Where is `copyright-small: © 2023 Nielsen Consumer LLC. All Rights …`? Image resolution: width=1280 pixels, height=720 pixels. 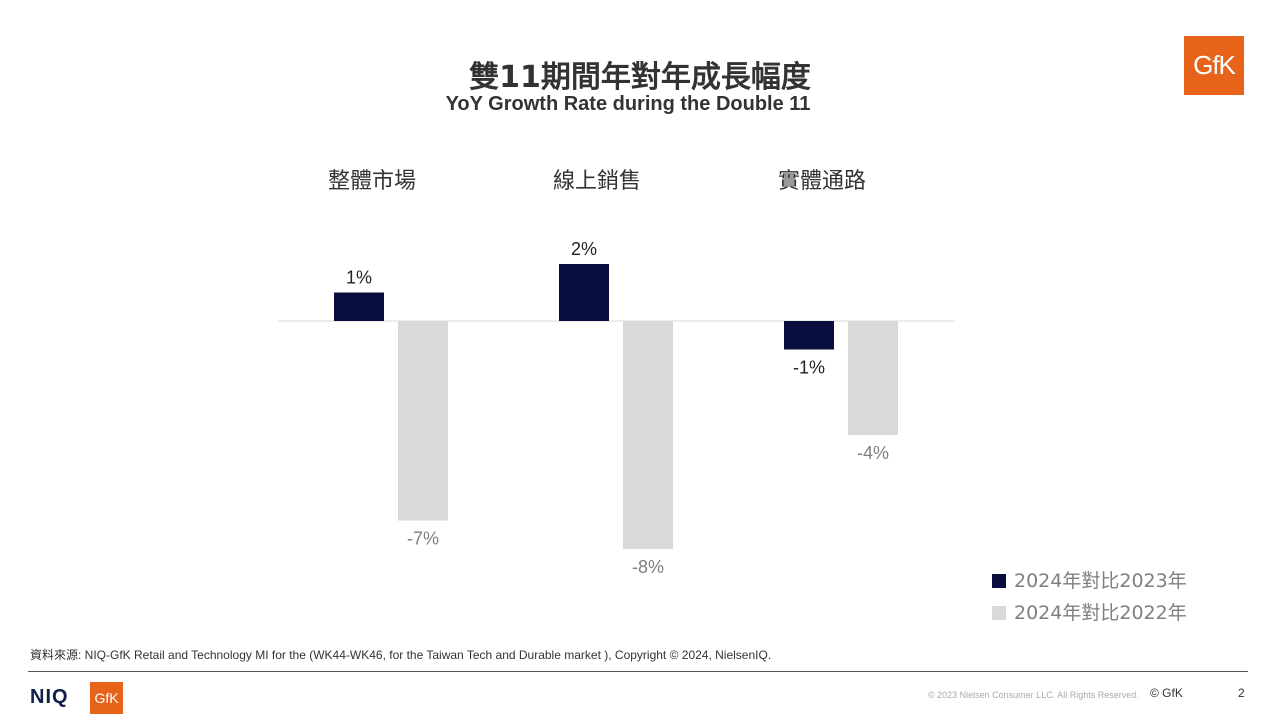
copyright-small: © 2023 Nielsen Consumer LLC. All Rights … is located at coordinates (1033, 695).